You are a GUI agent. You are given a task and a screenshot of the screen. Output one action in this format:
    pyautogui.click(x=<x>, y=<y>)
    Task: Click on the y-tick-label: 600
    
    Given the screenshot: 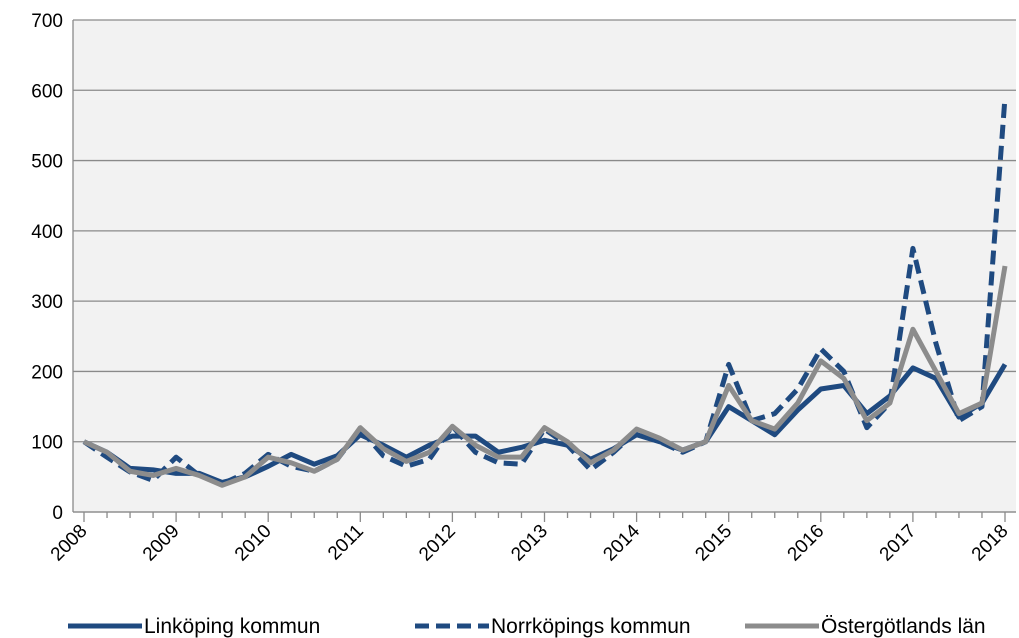 What is the action you would take?
    pyautogui.click(x=47, y=91)
    